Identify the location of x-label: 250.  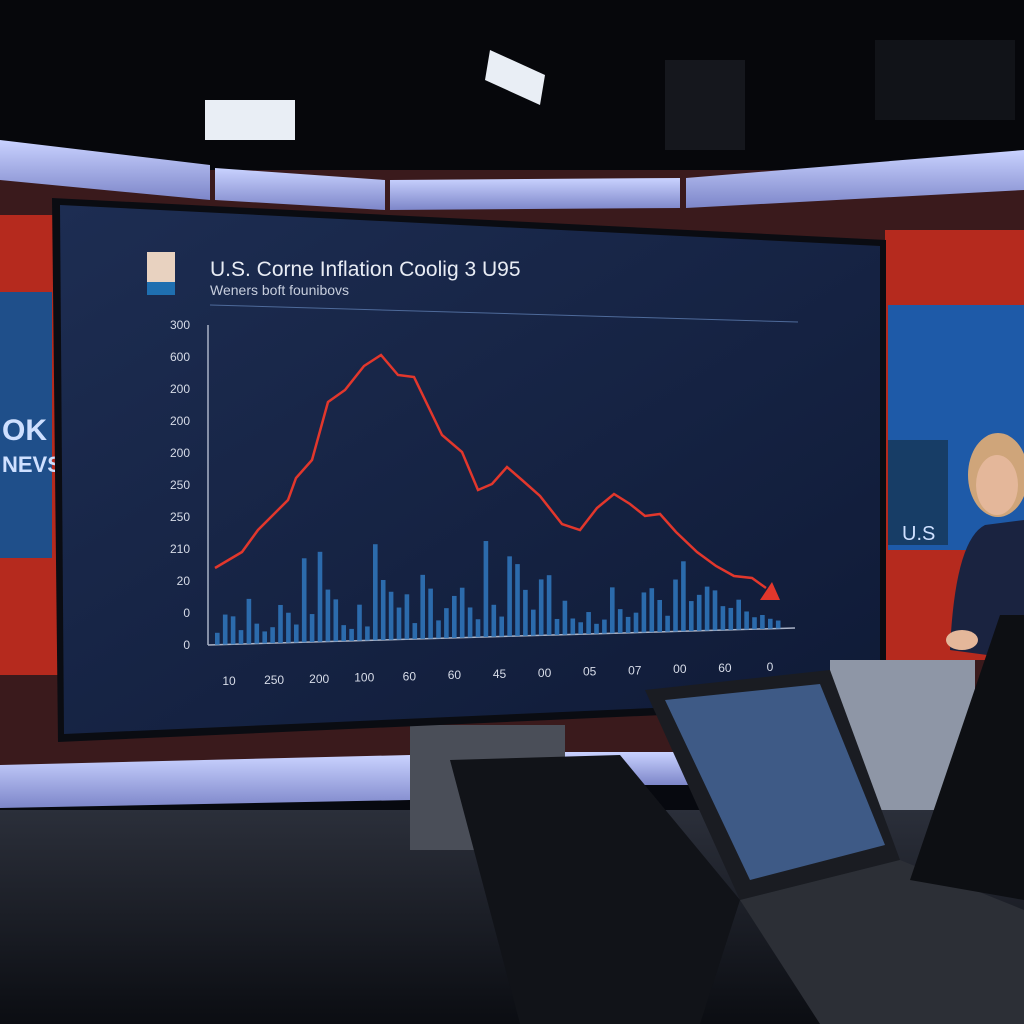
(274, 680).